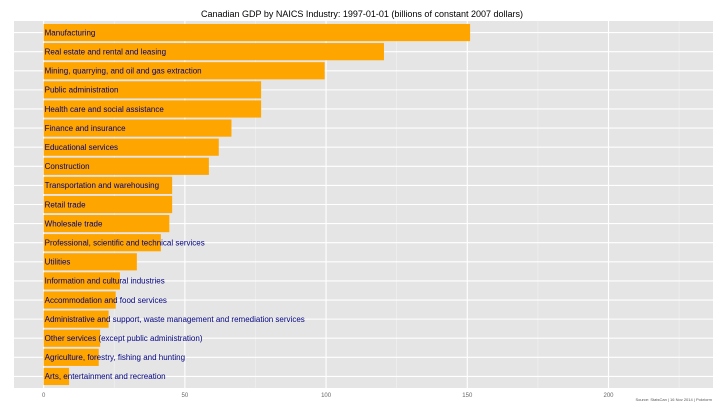  I want to click on bar-label: Finance and insurance, so click(85, 128).